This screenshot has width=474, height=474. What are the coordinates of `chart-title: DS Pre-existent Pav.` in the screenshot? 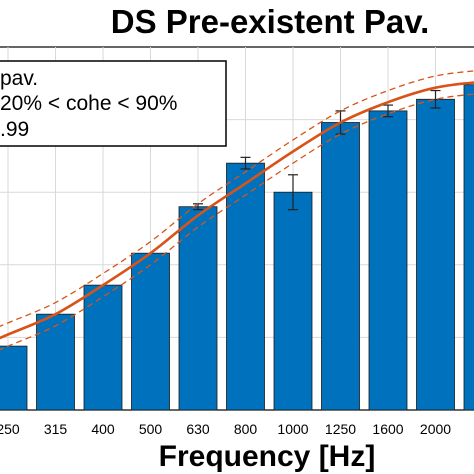 It's located at (270, 21).